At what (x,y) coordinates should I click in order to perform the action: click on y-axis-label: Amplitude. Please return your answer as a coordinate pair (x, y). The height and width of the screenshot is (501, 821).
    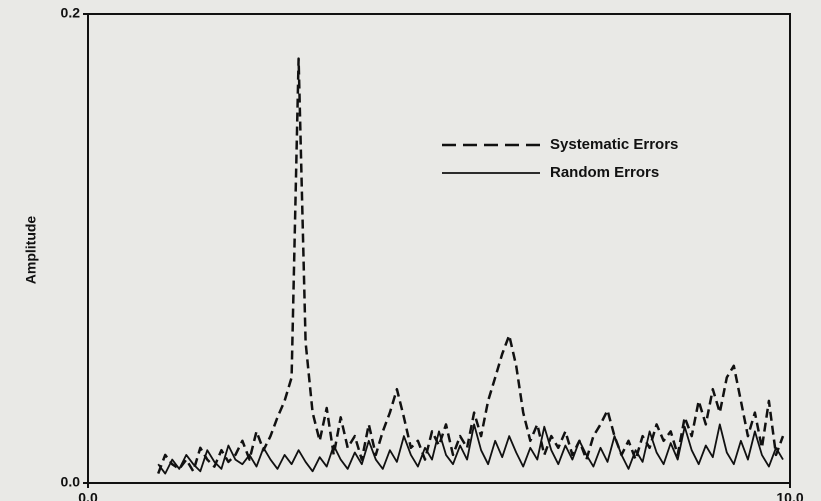
    Looking at the image, I should click on (31, 250).